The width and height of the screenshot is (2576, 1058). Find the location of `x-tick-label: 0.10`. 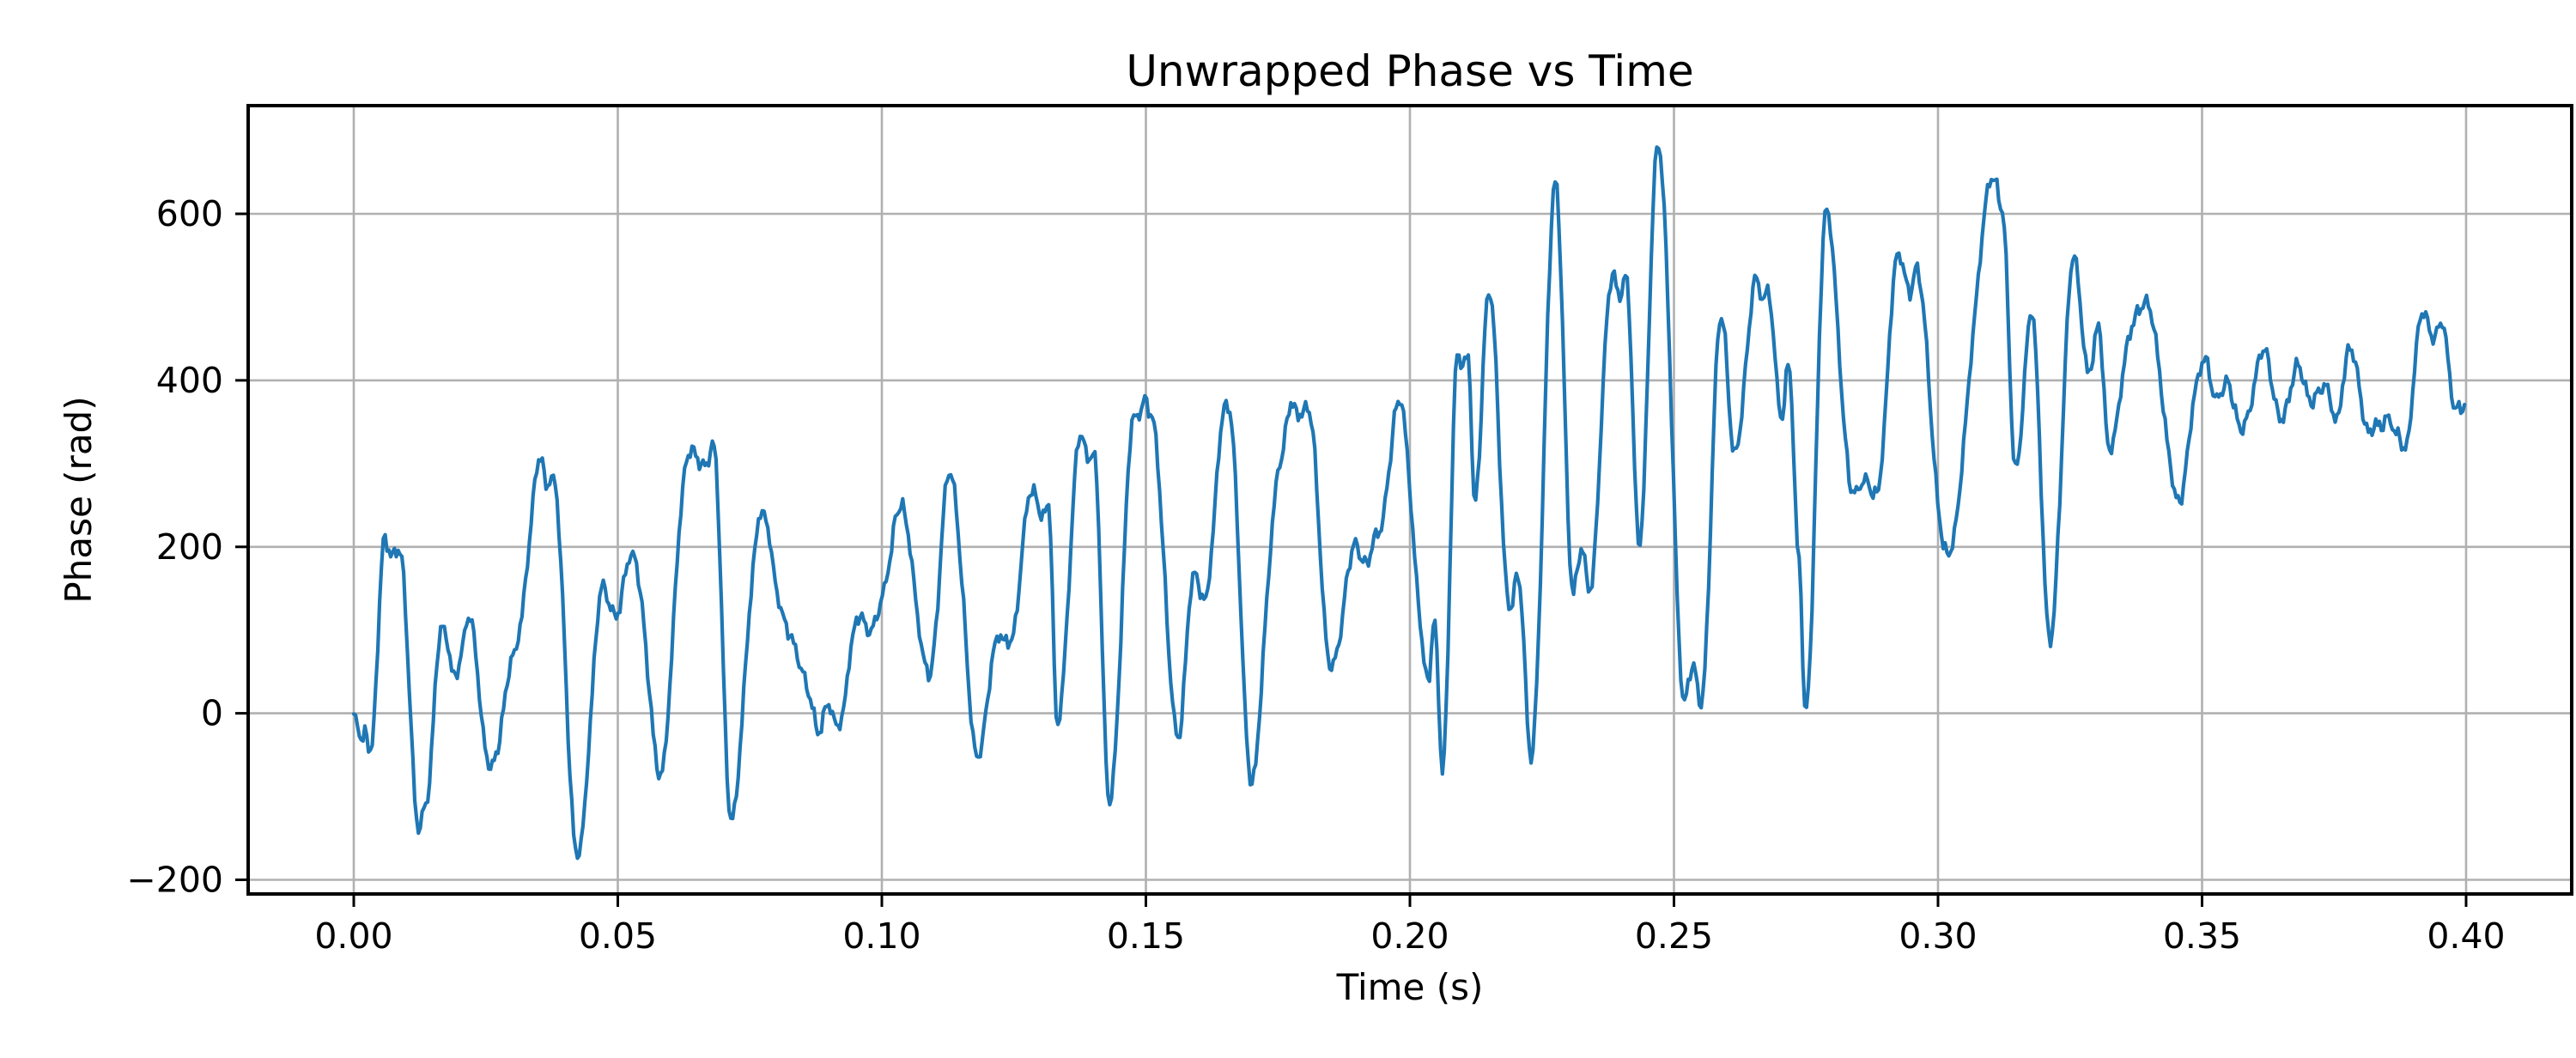

x-tick-label: 0.10 is located at coordinates (881, 936).